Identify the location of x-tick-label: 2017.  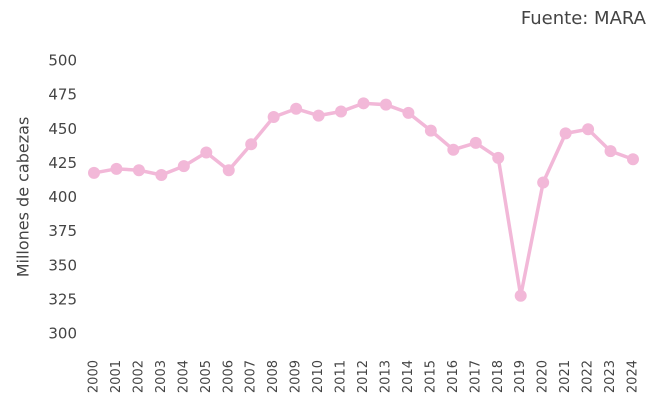
(475, 376).